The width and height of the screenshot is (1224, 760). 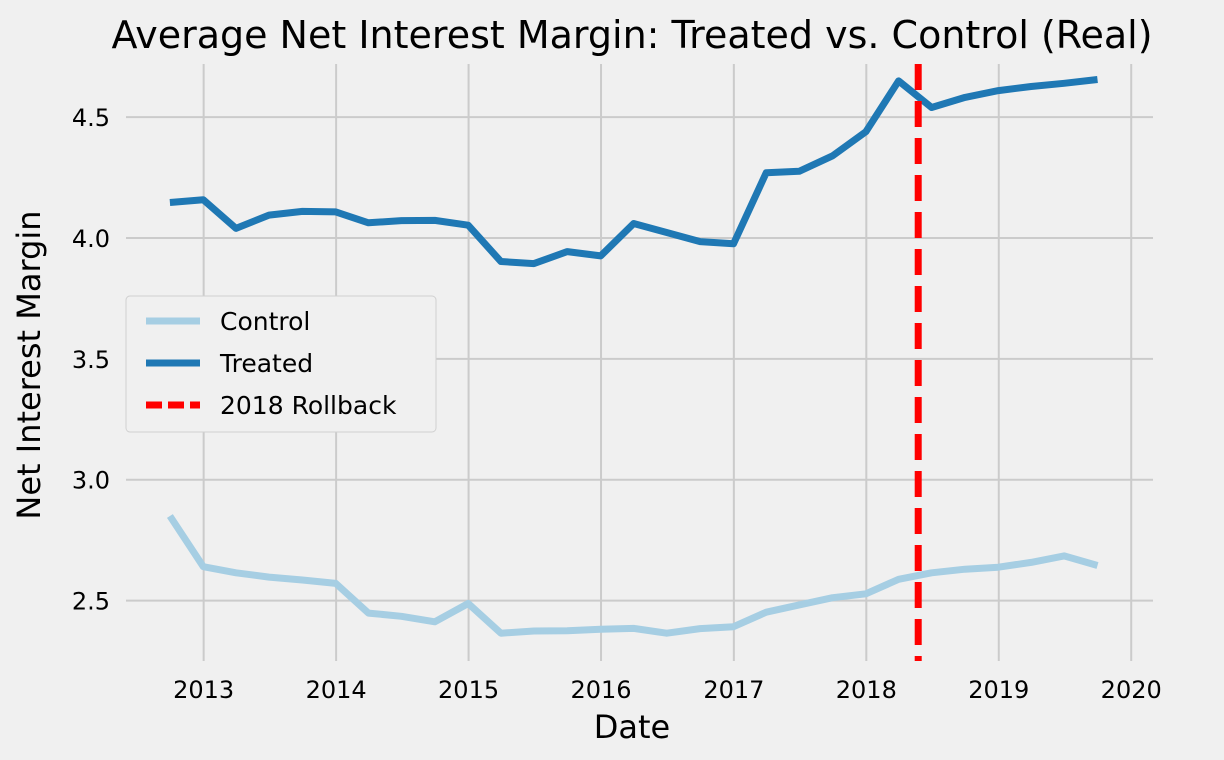 What do you see at coordinates (265, 321) in the screenshot?
I see `legend-label-control: Control` at bounding box center [265, 321].